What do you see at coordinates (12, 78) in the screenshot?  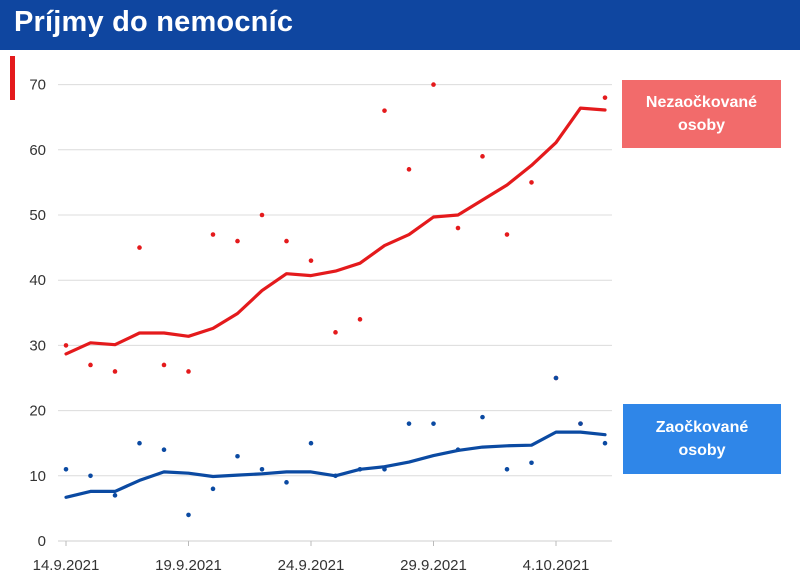 I see `accent-bar` at bounding box center [12, 78].